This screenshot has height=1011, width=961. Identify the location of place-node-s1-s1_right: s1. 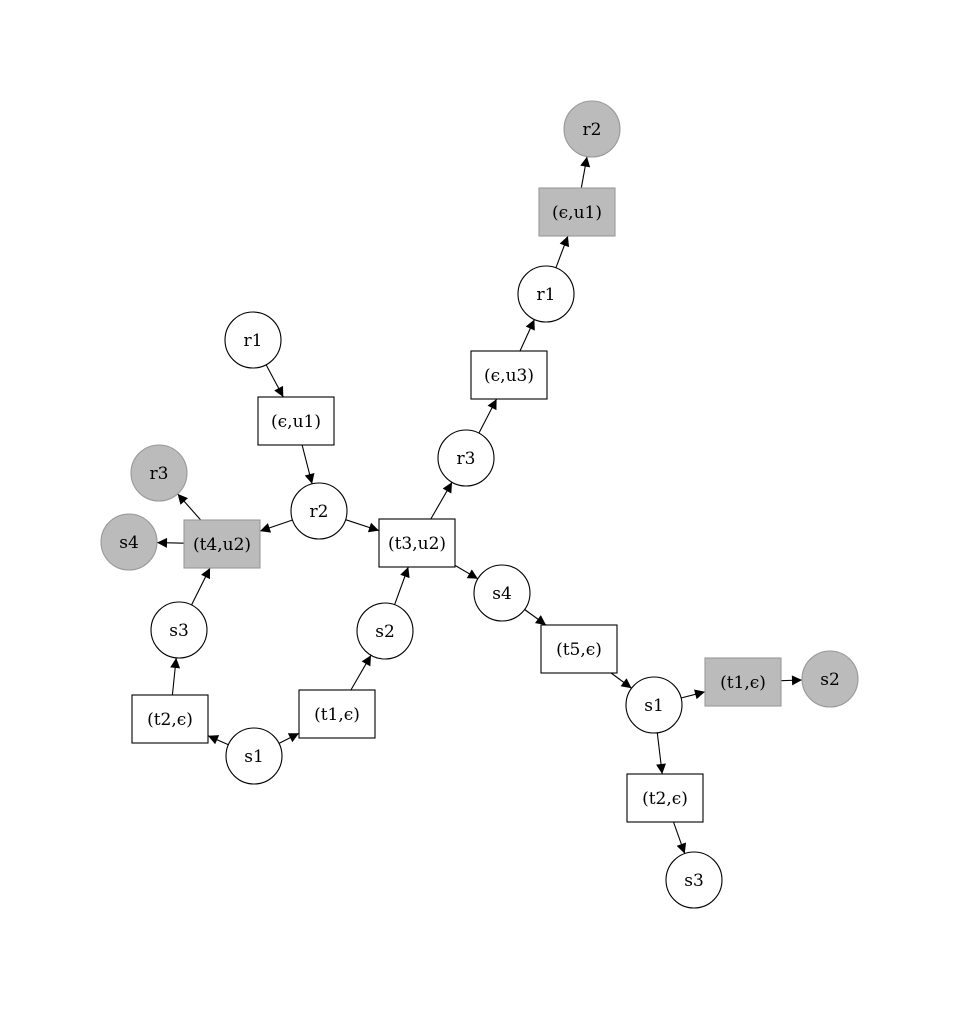
(654, 705).